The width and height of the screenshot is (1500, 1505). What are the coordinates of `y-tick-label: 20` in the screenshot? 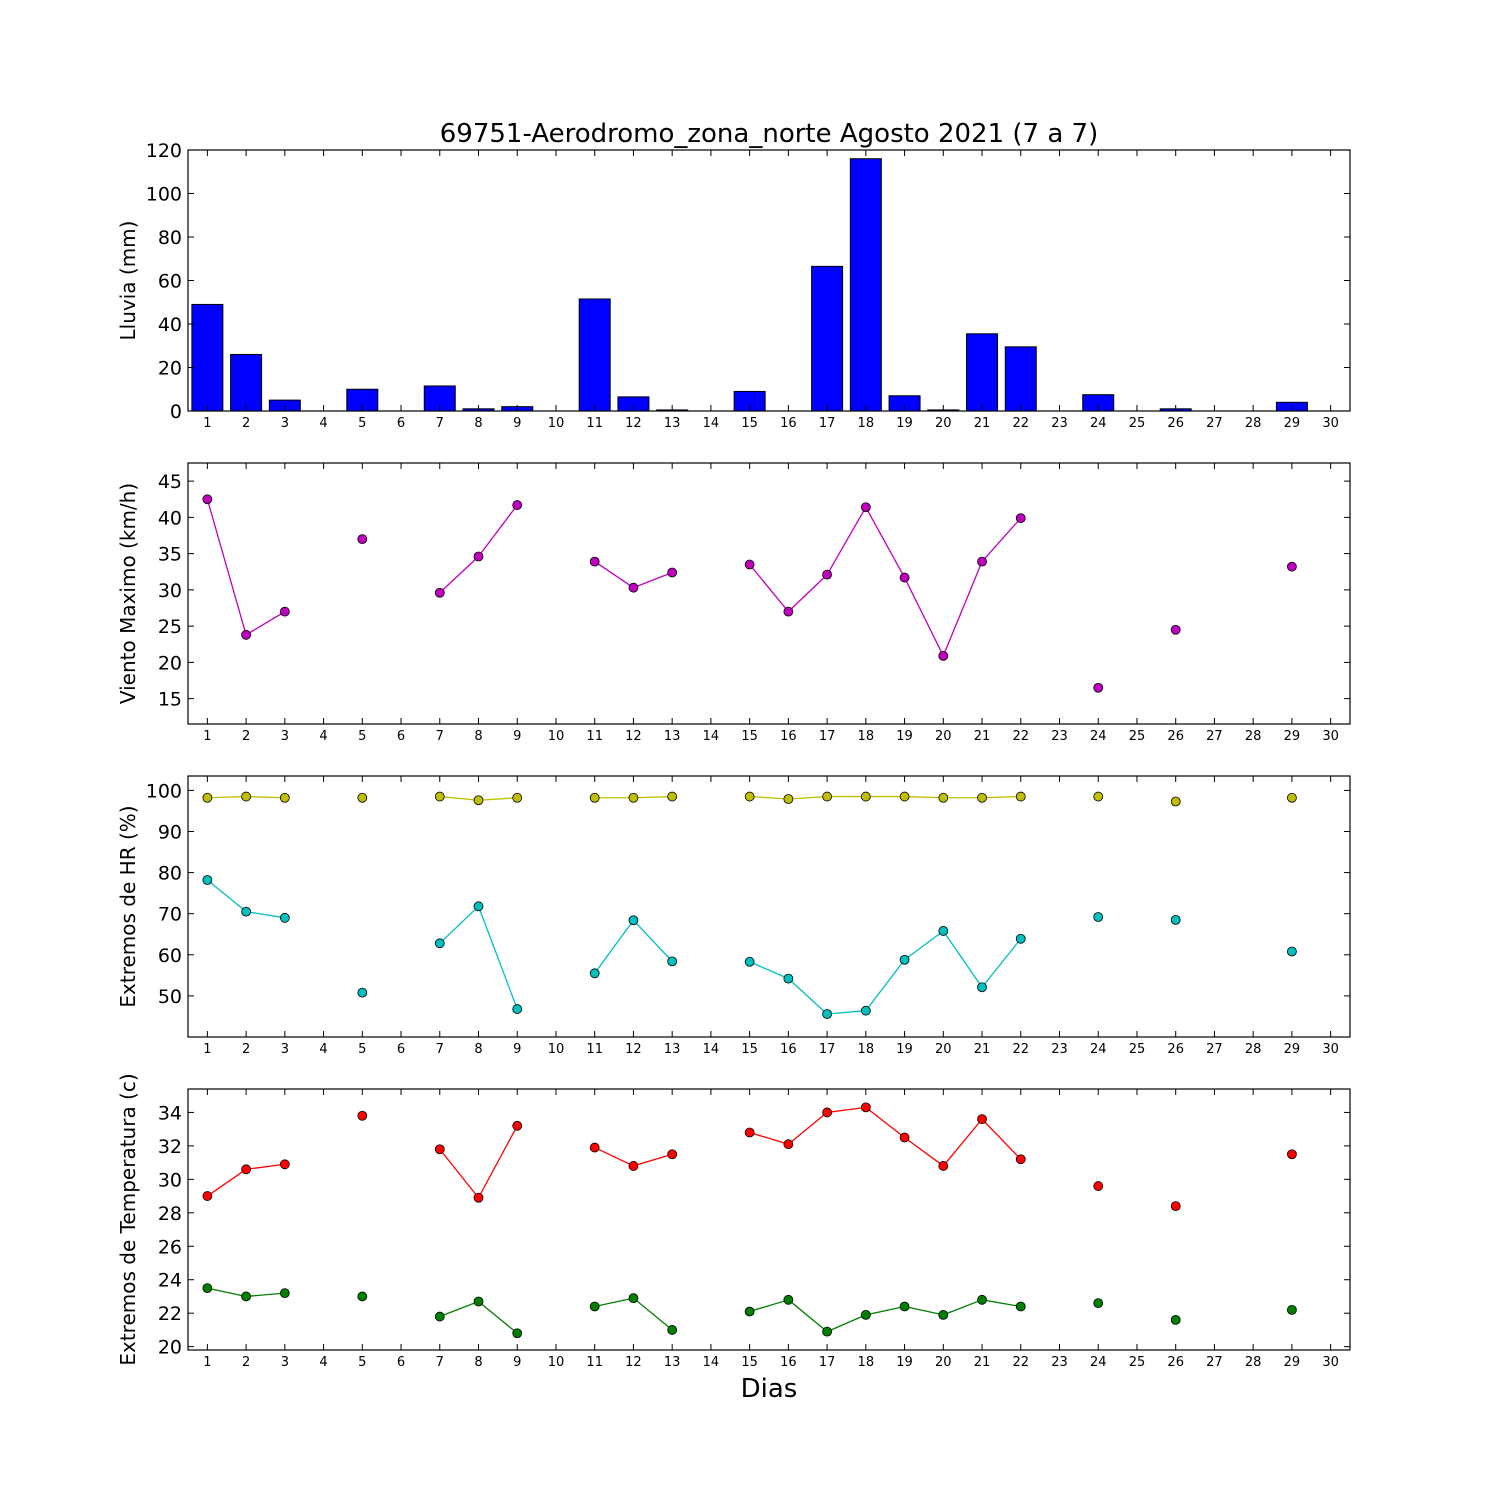 It's located at (170, 663).